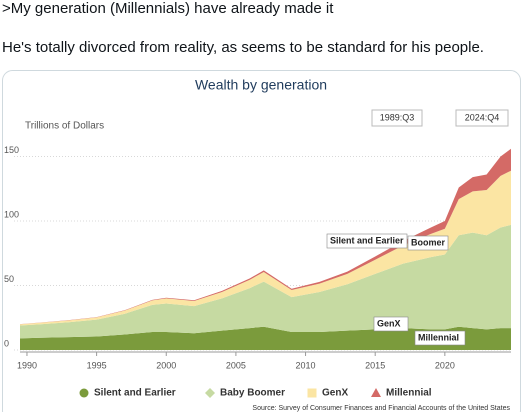  What do you see at coordinates (166, 365) in the screenshot?
I see `x-tick-label: 2000` at bounding box center [166, 365].